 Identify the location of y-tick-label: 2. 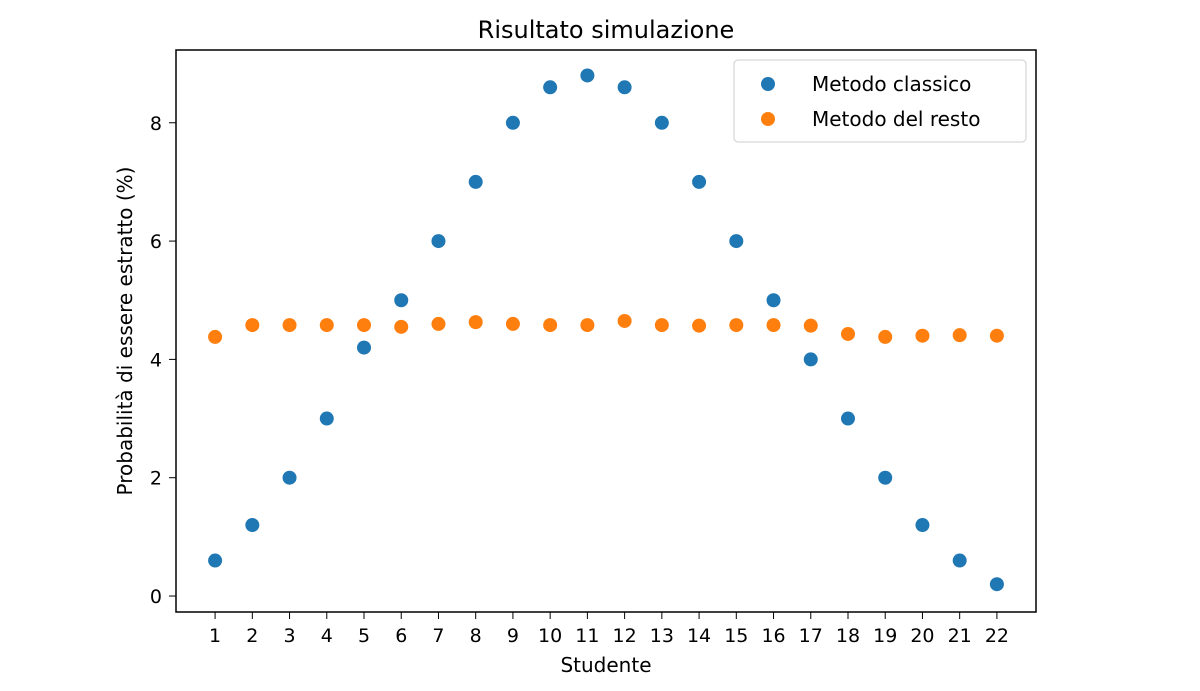
(156, 479).